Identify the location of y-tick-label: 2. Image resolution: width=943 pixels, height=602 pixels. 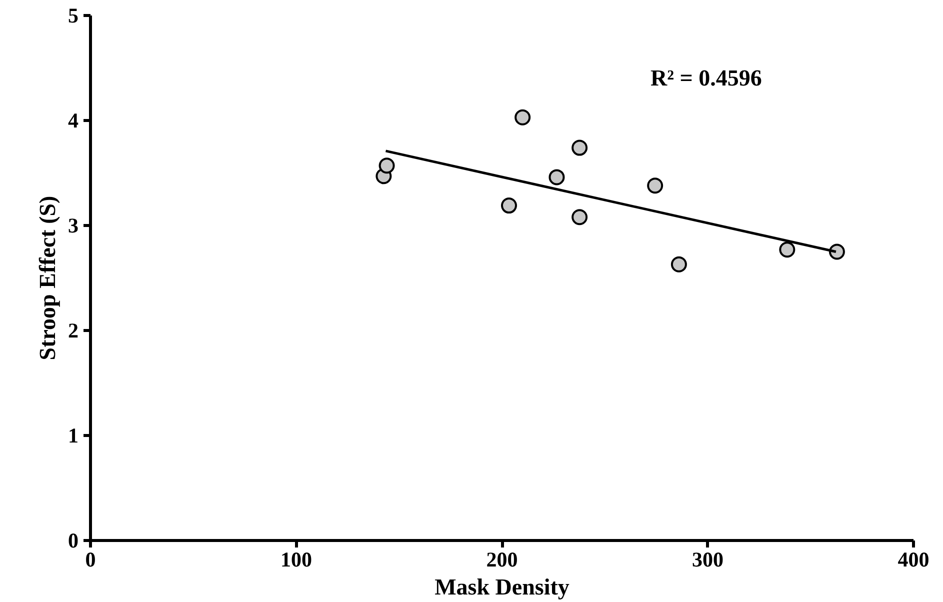
(73, 330).